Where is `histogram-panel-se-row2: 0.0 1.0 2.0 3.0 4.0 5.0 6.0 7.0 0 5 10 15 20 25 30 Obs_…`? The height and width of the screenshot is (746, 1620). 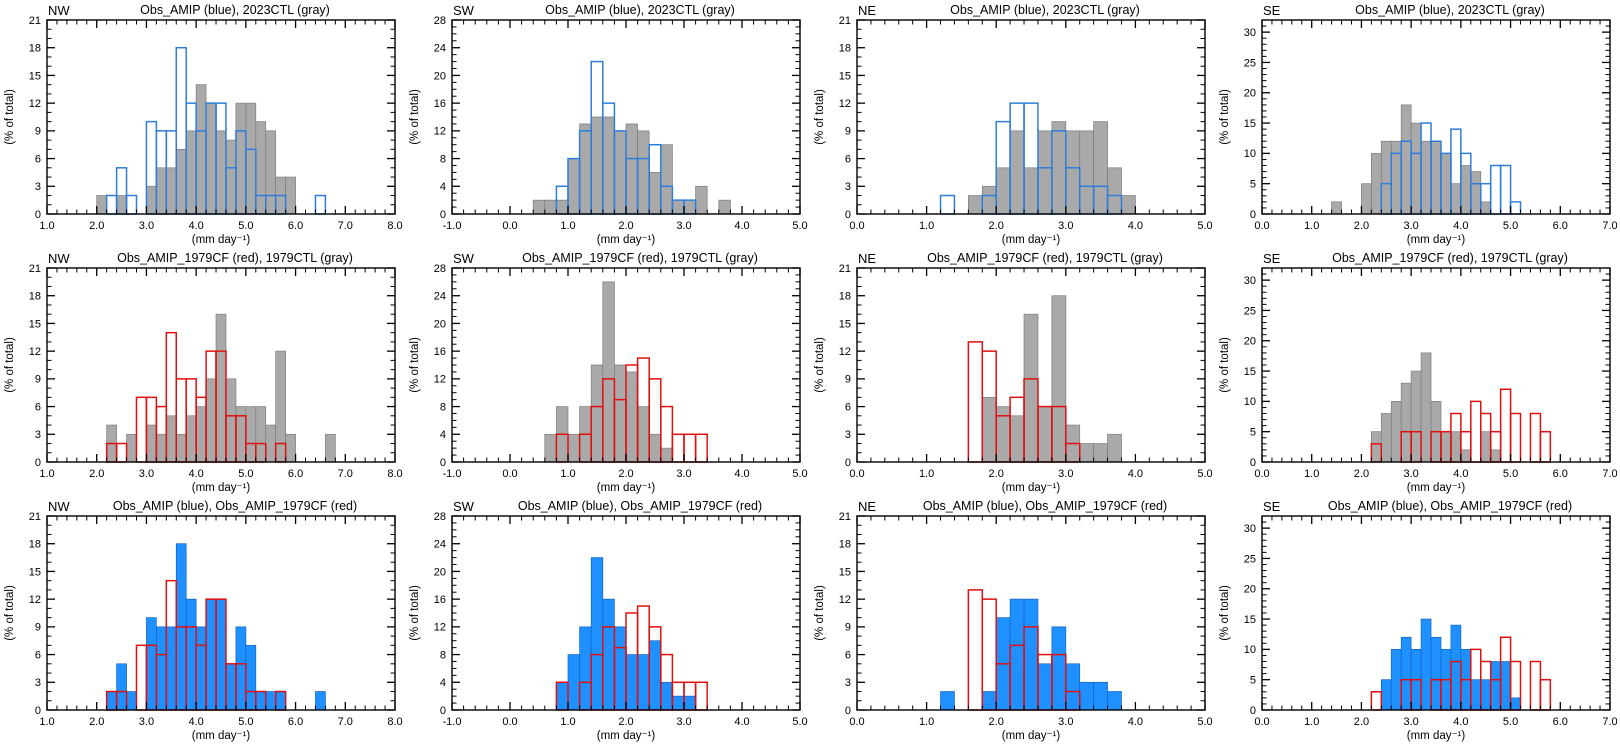 histogram-panel-se-row2: 0.0 1.0 2.0 3.0 4.0 5.0 6.0 7.0 0 5 10 15 20 25 30 Obs_… is located at coordinates (1417, 372).